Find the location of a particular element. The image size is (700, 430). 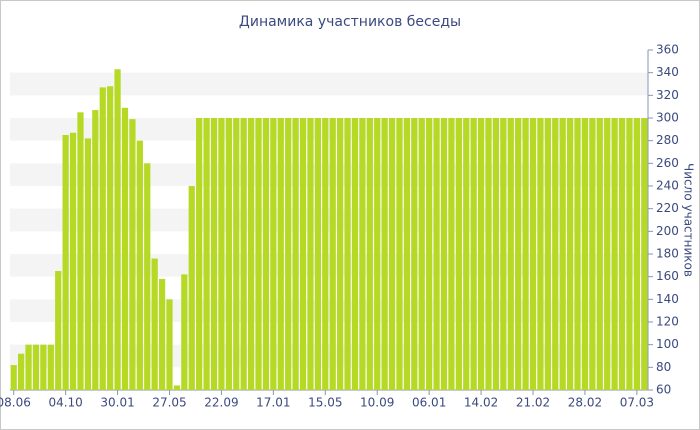

y-tick-label: 160 is located at coordinates (667, 276).